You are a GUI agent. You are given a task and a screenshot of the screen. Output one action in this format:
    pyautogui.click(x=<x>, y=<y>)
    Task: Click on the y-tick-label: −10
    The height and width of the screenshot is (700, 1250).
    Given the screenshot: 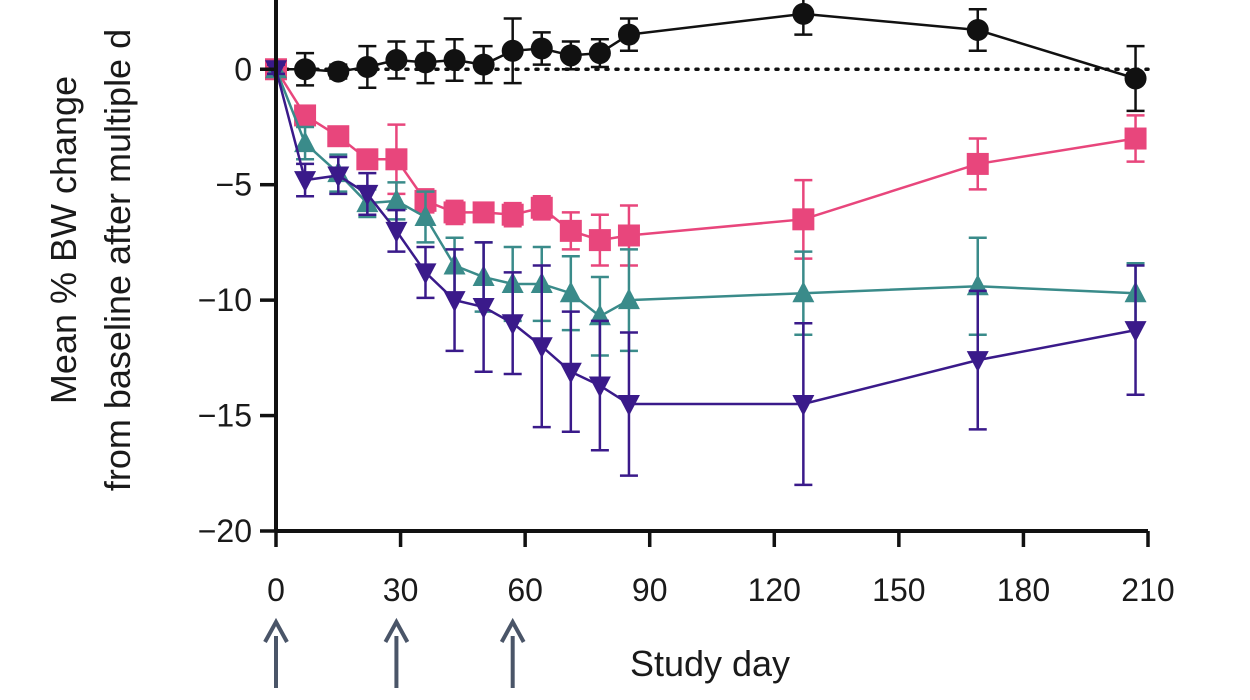 What is the action you would take?
    pyautogui.click(x=225, y=300)
    